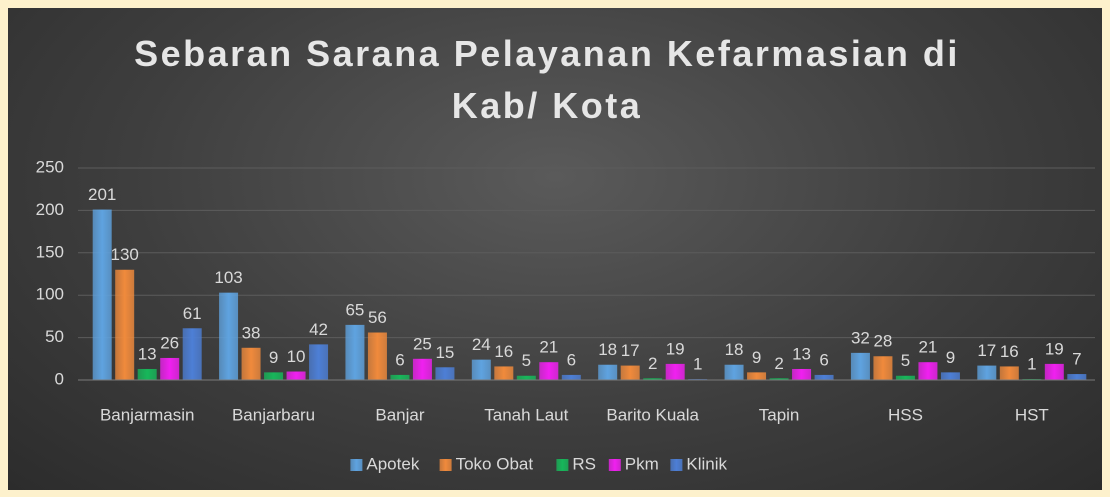  Describe the element at coordinates (1076, 359) in the screenshot. I see `data-label: 7` at that location.